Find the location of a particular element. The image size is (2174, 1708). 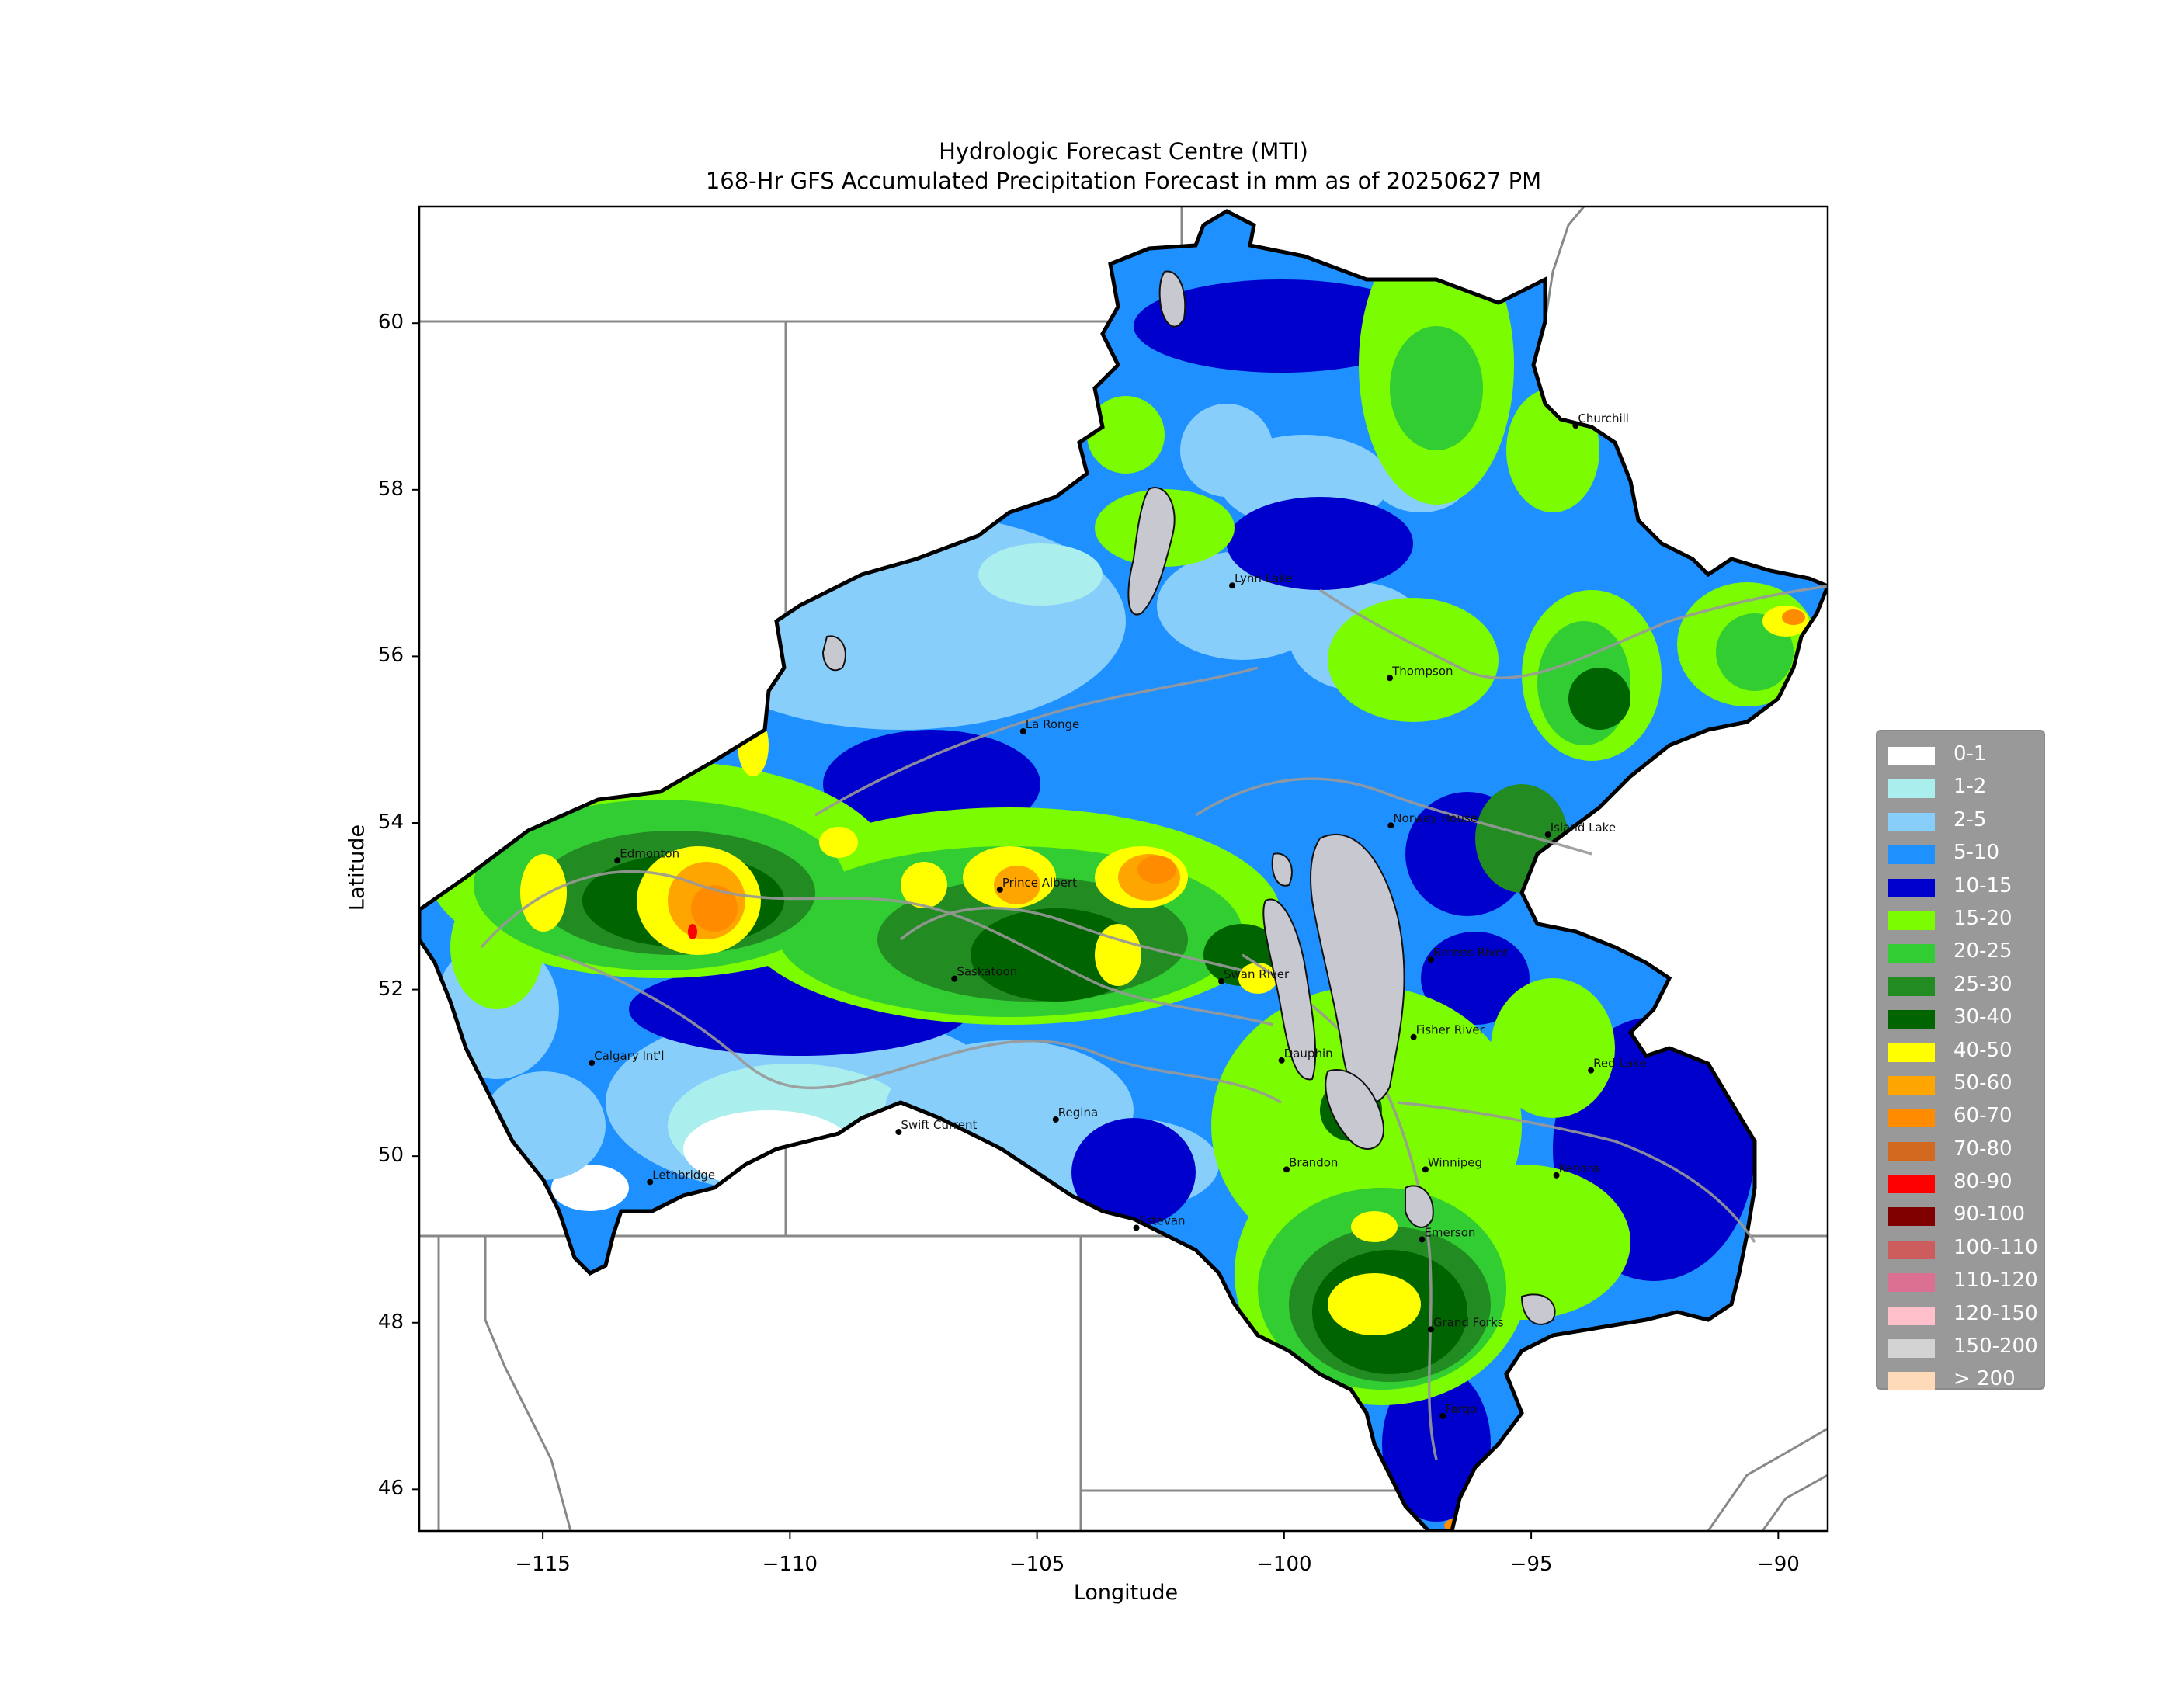

city-label: Dauphin is located at coordinates (1309, 1054).